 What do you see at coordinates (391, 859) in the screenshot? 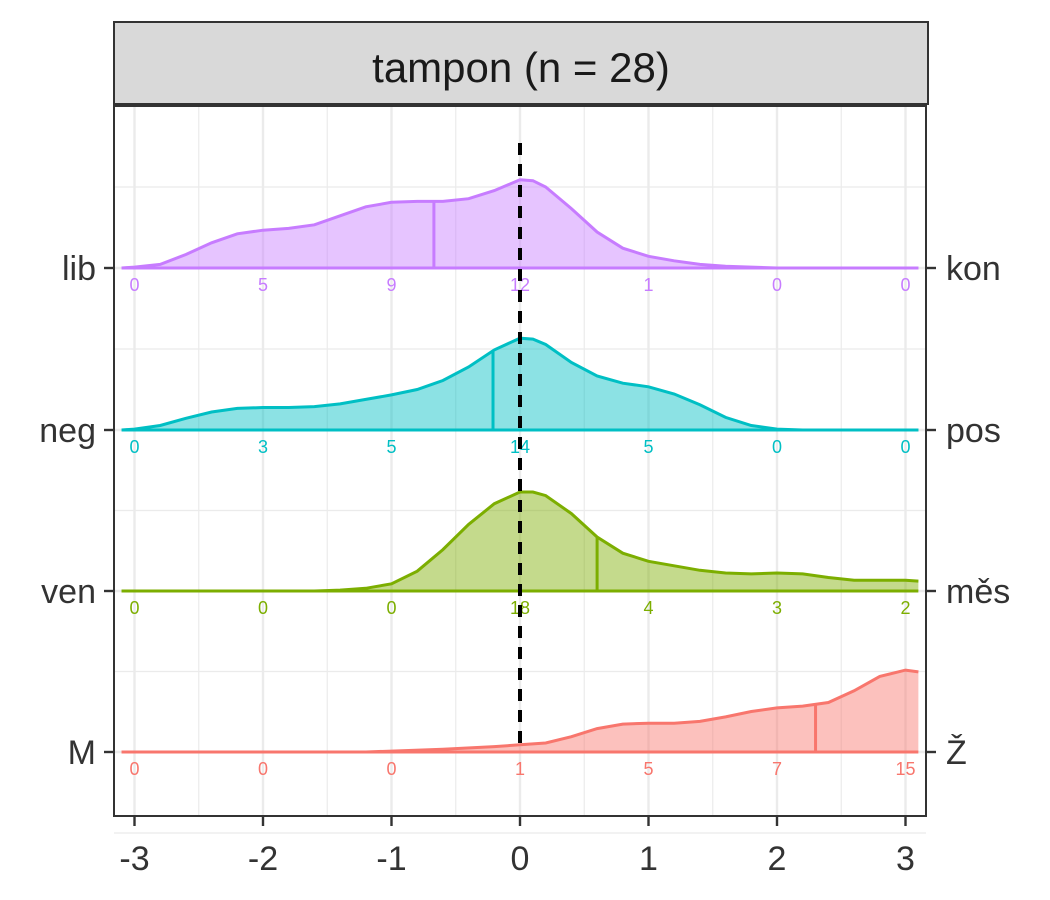
I see `x-tick-label: -1` at bounding box center [391, 859].